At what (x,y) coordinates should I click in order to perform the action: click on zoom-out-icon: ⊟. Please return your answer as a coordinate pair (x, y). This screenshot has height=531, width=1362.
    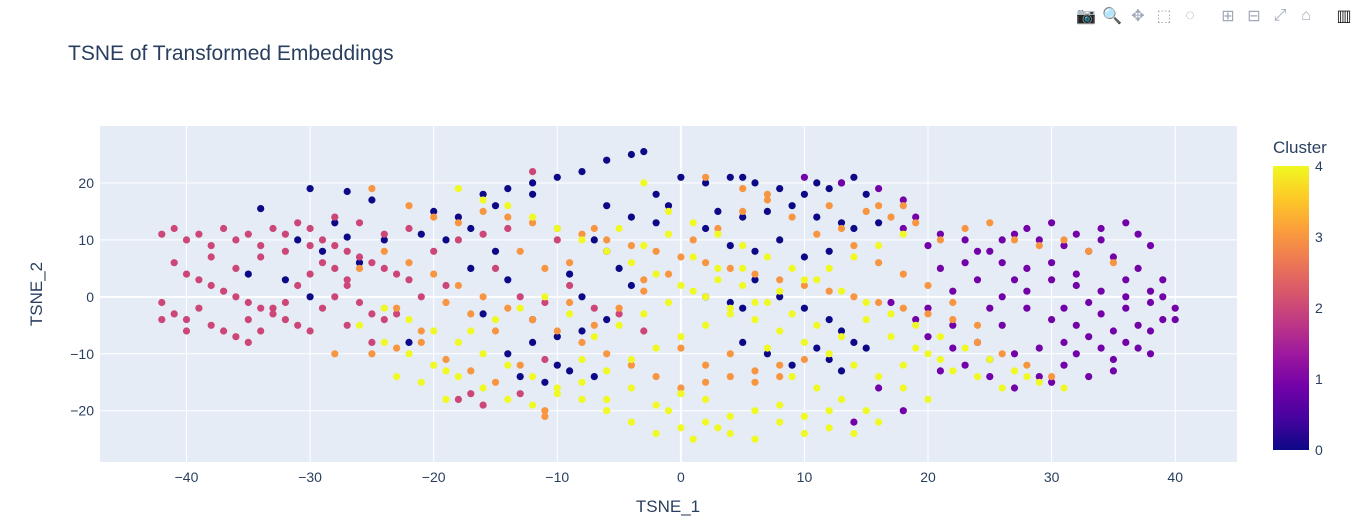
    Looking at the image, I should click on (1254, 16).